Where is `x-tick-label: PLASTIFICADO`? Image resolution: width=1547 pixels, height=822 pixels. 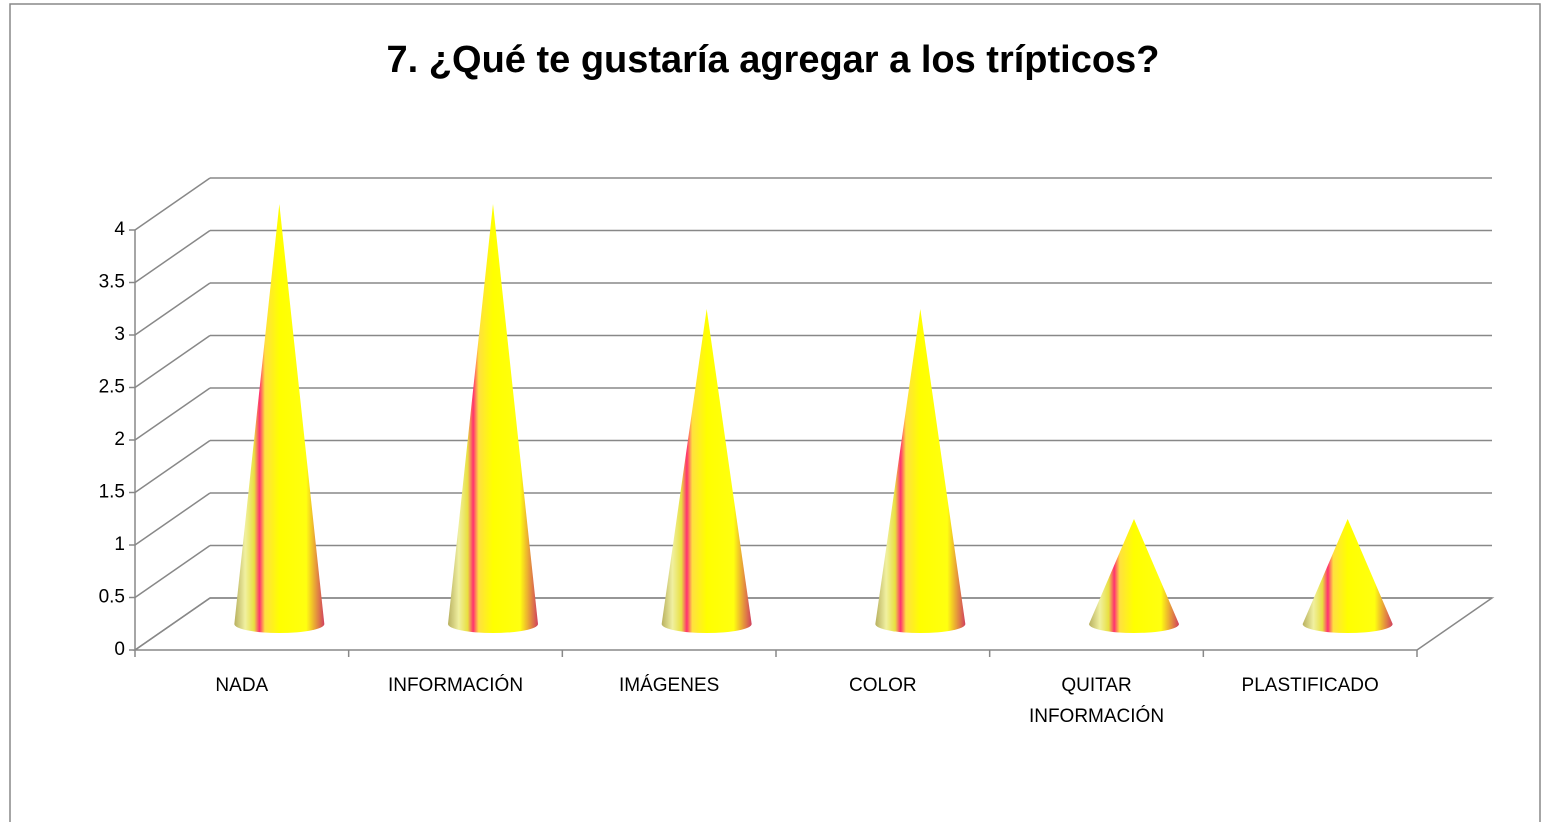 x-tick-label: PLASTIFICADO is located at coordinates (1310, 685).